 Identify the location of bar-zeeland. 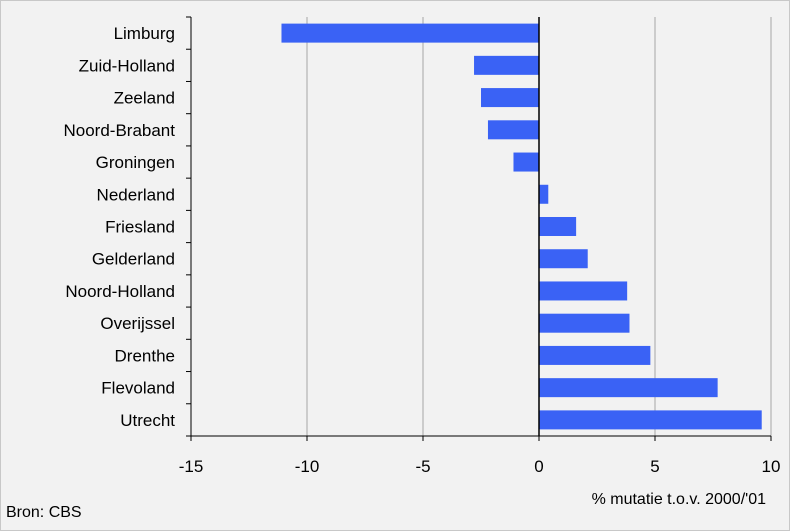
(510, 98).